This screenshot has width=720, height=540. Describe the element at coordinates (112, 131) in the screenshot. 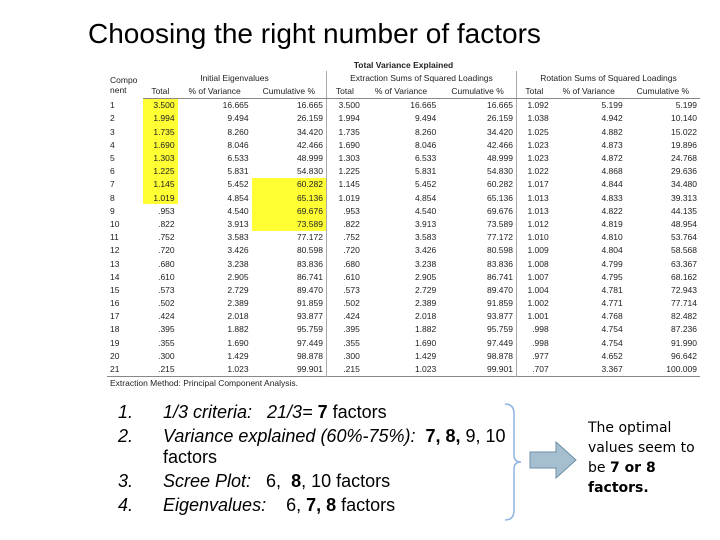

I see `table-cell: 3` at that location.